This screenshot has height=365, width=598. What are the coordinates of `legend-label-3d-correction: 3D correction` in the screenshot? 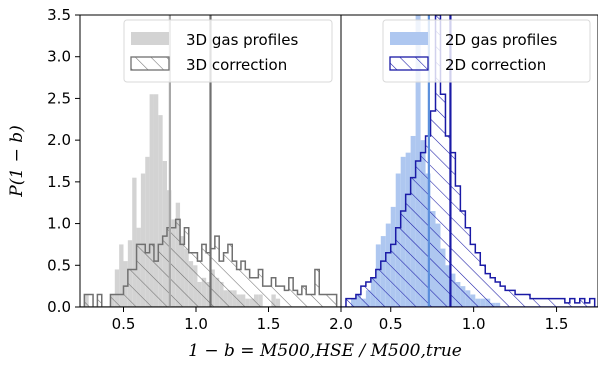 It's located at (236, 65).